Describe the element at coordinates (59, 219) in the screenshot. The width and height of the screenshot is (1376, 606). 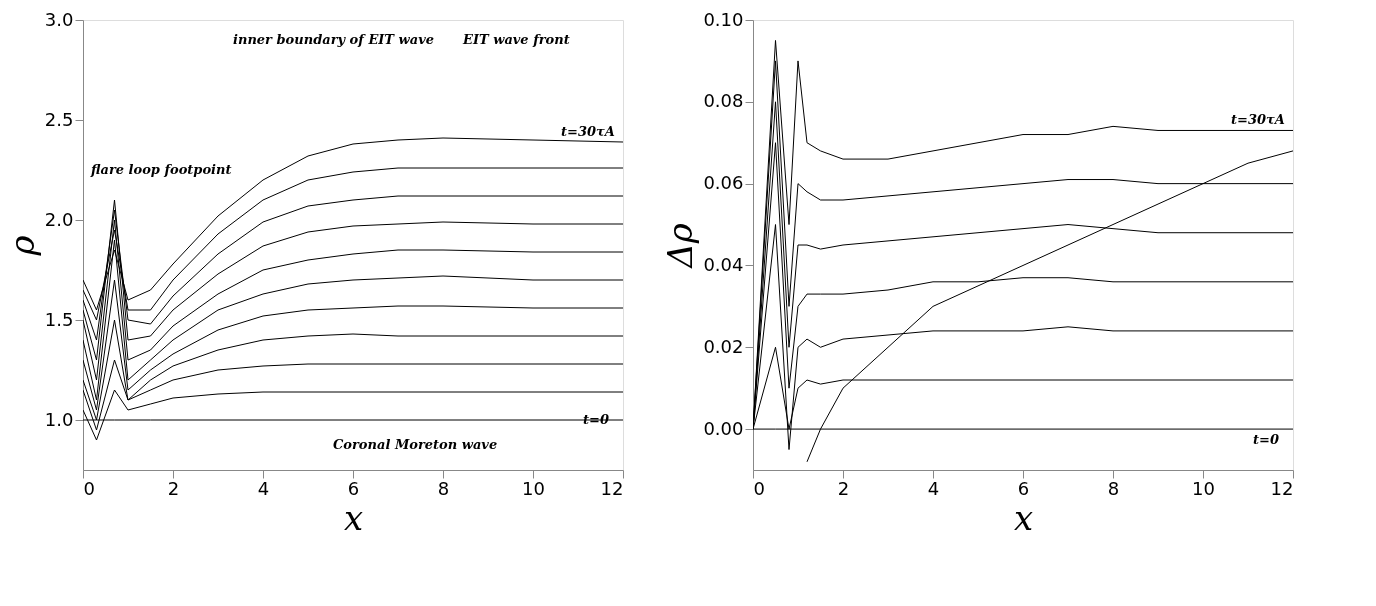
I see `y-tick-label: 2.0` at that location.